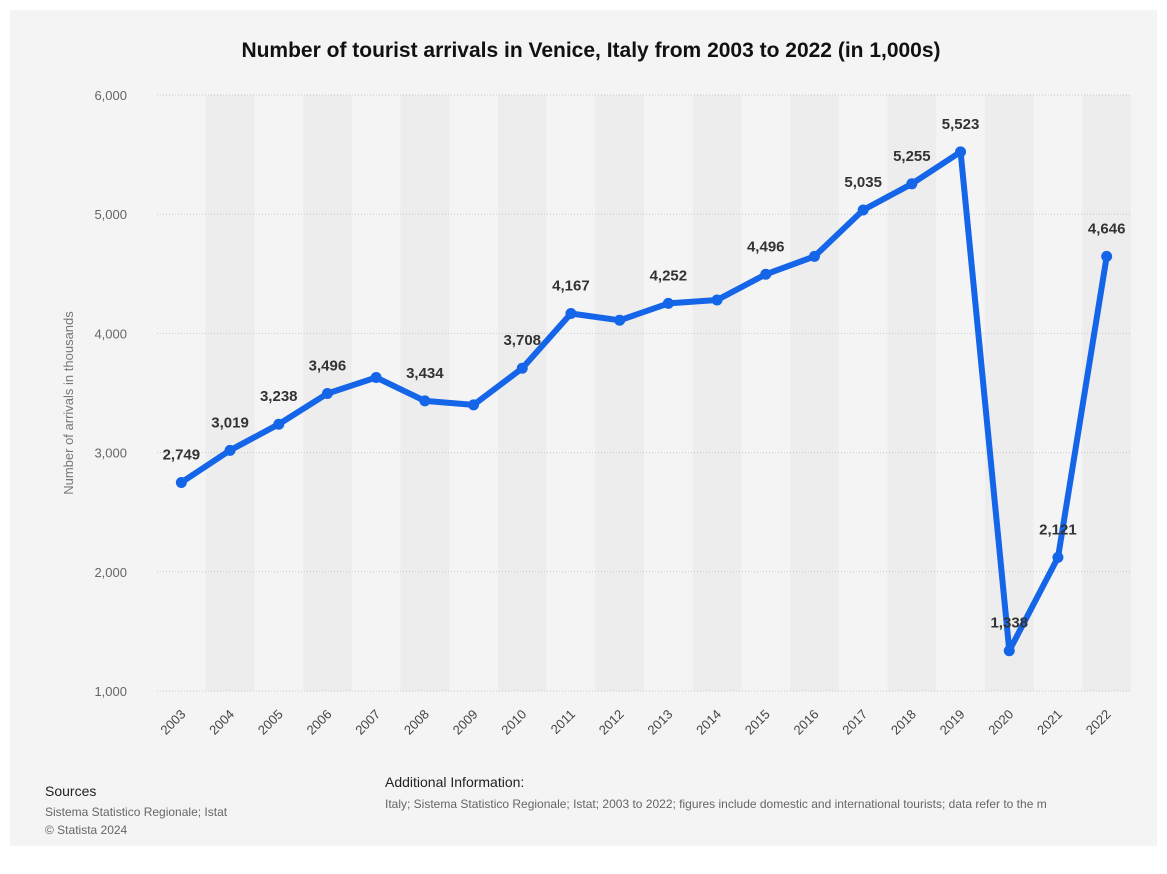 The image size is (1167, 874). Describe the element at coordinates (1000, 722) in the screenshot. I see `x-tick-label: 2020` at that location.